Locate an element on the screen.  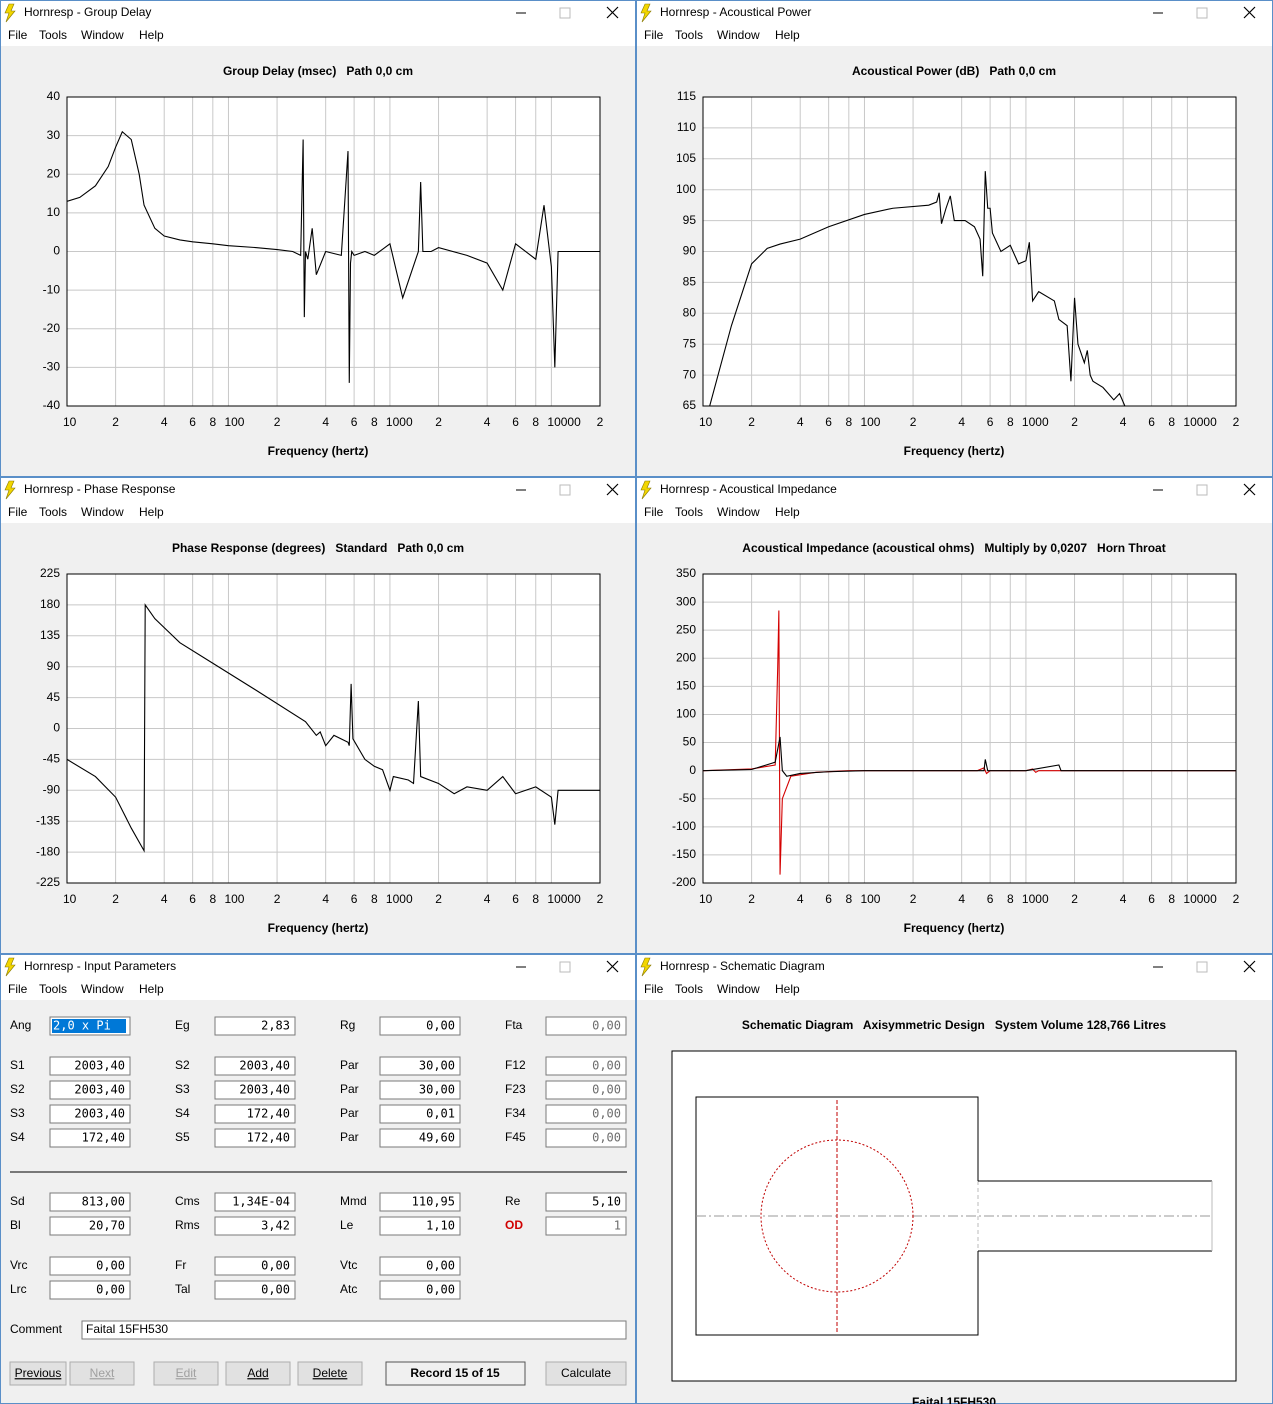
field-label: Tal is located at coordinates (182, 1289).